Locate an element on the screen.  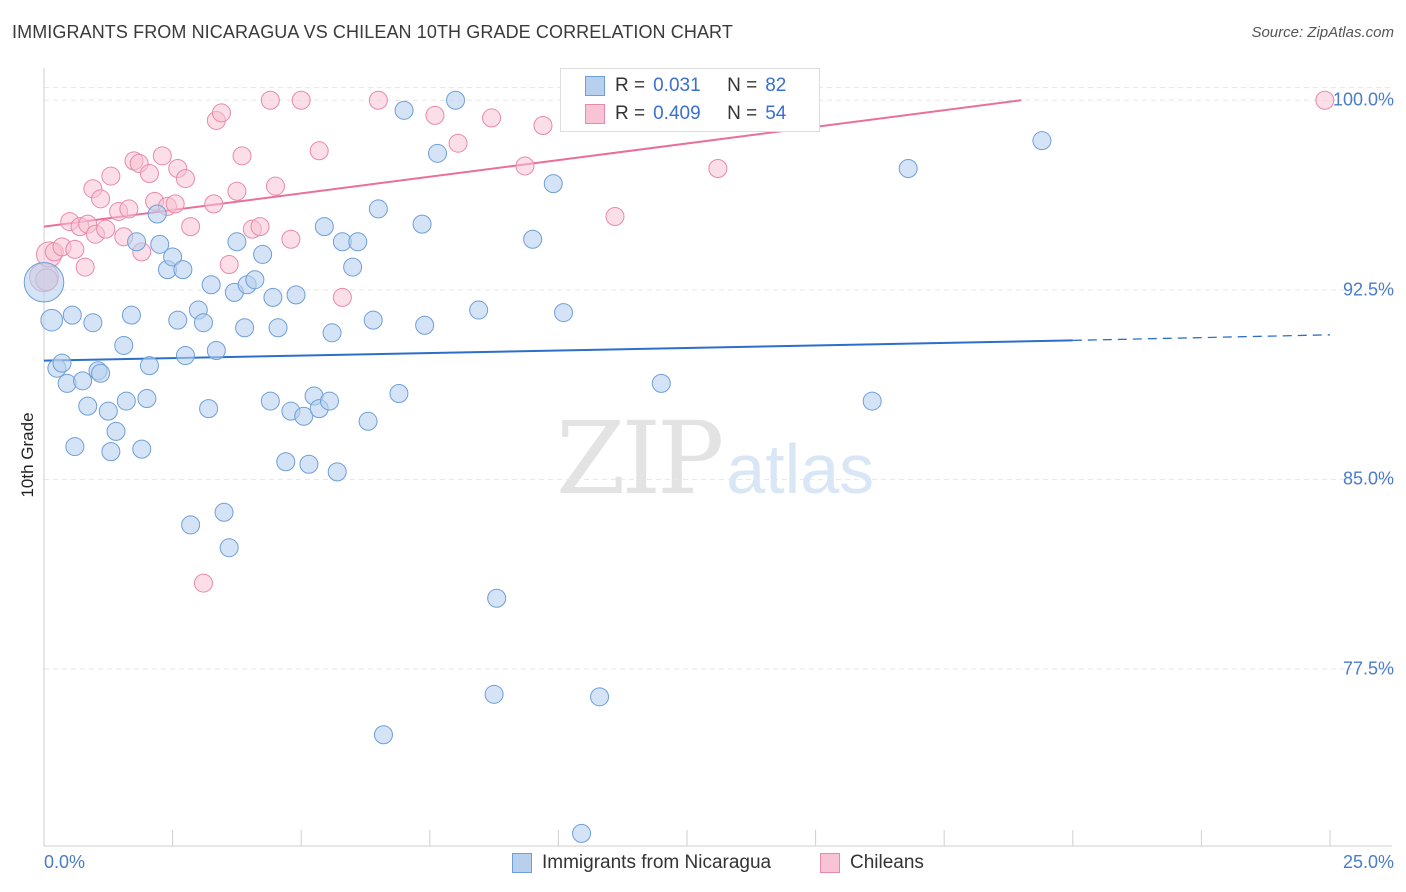
legend-item-chileans: Chileans is located at coordinates (872, 863).